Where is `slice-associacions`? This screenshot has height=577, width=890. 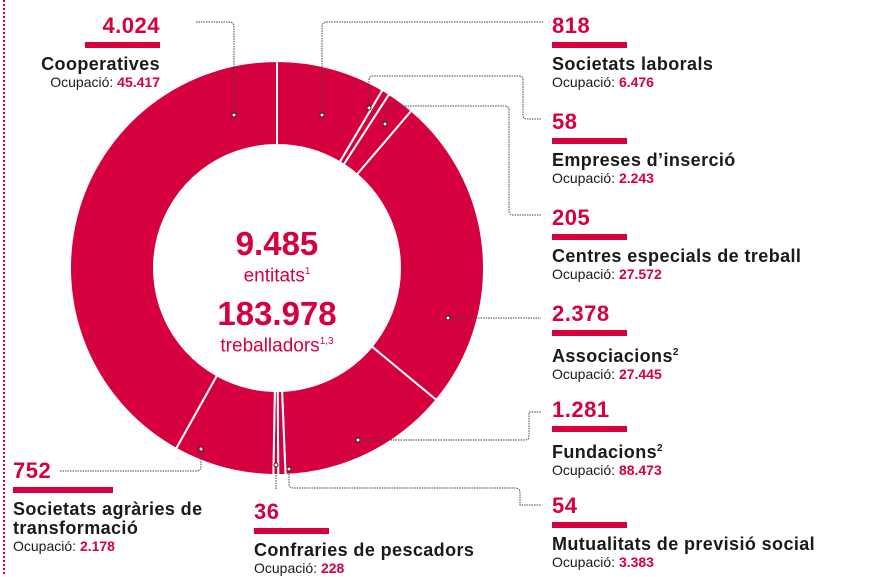 slice-associacions is located at coordinates (420, 255).